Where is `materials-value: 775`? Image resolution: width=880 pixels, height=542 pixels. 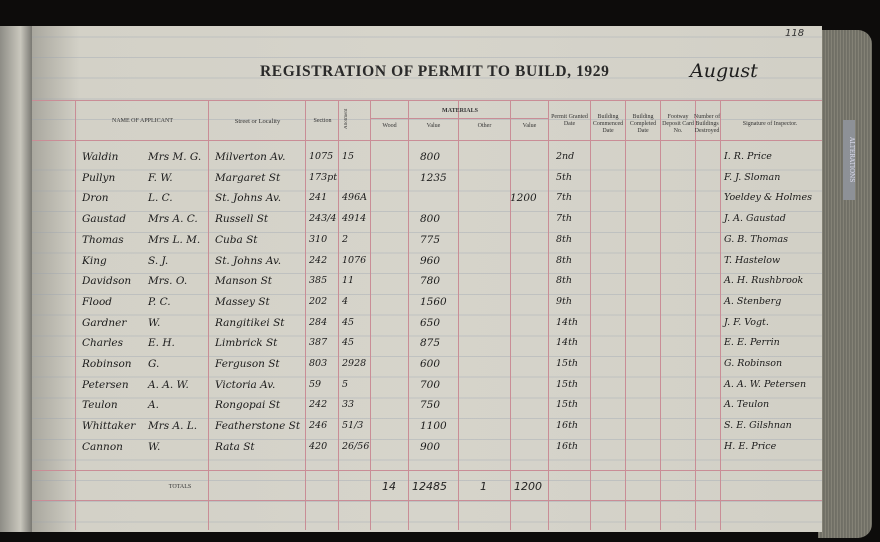
materials-value: 775 is located at coordinates (430, 239).